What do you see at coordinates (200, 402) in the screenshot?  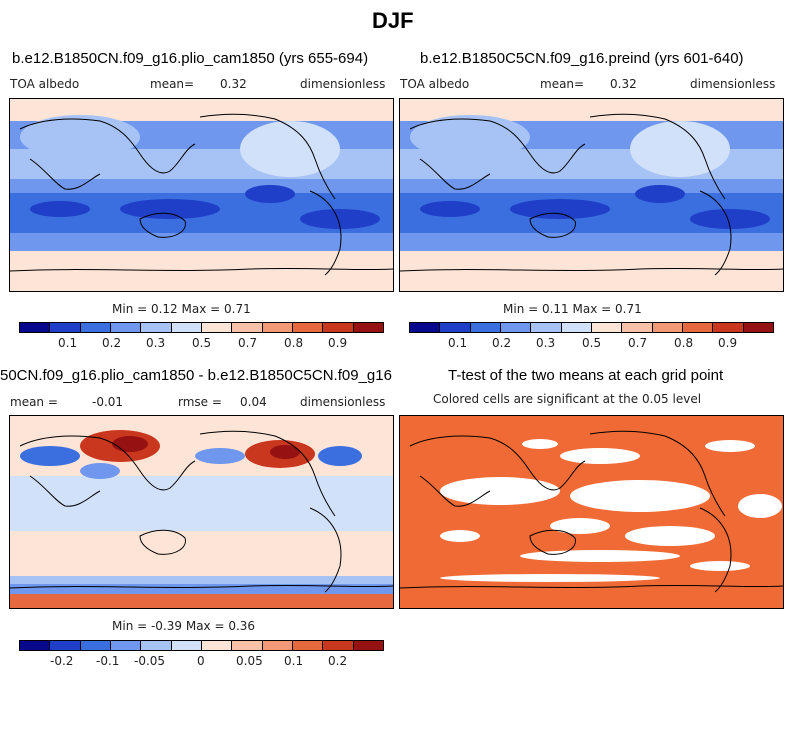 I see `panel3-rmse-label: rmse =` at bounding box center [200, 402].